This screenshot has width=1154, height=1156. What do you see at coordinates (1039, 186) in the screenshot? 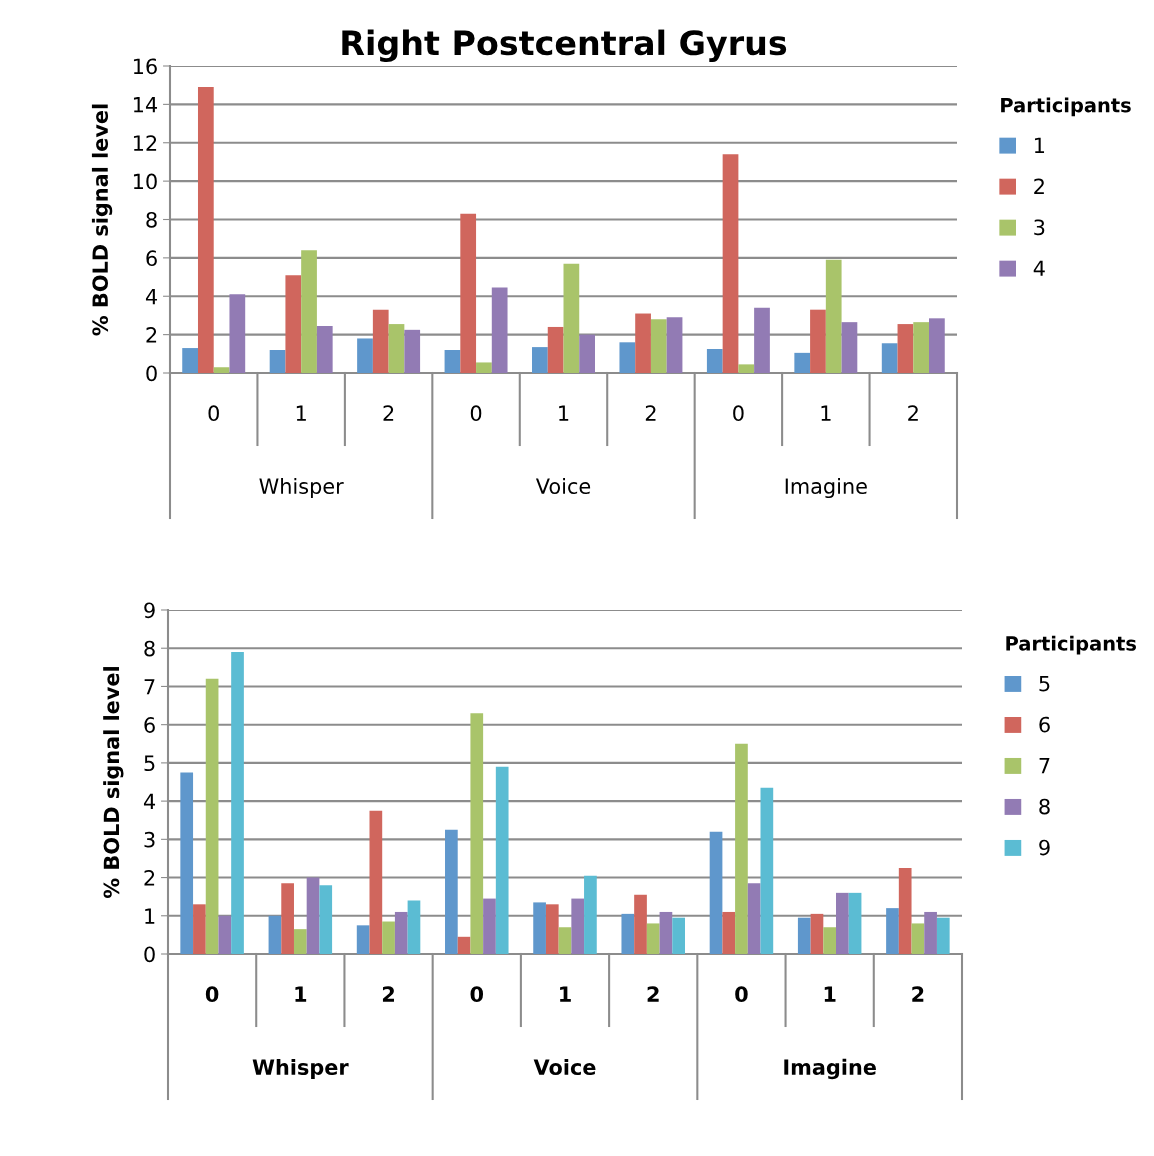
I see `legend-label: 2` at bounding box center [1039, 186].